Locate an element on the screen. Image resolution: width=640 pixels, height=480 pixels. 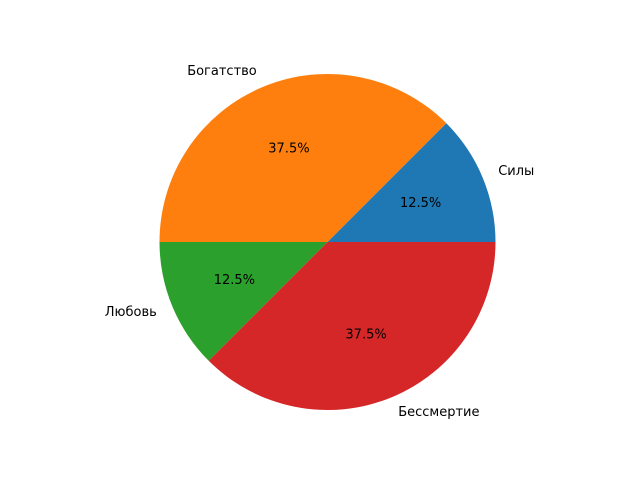
percent-label-бессмертие: 37.5% is located at coordinates (365, 335).